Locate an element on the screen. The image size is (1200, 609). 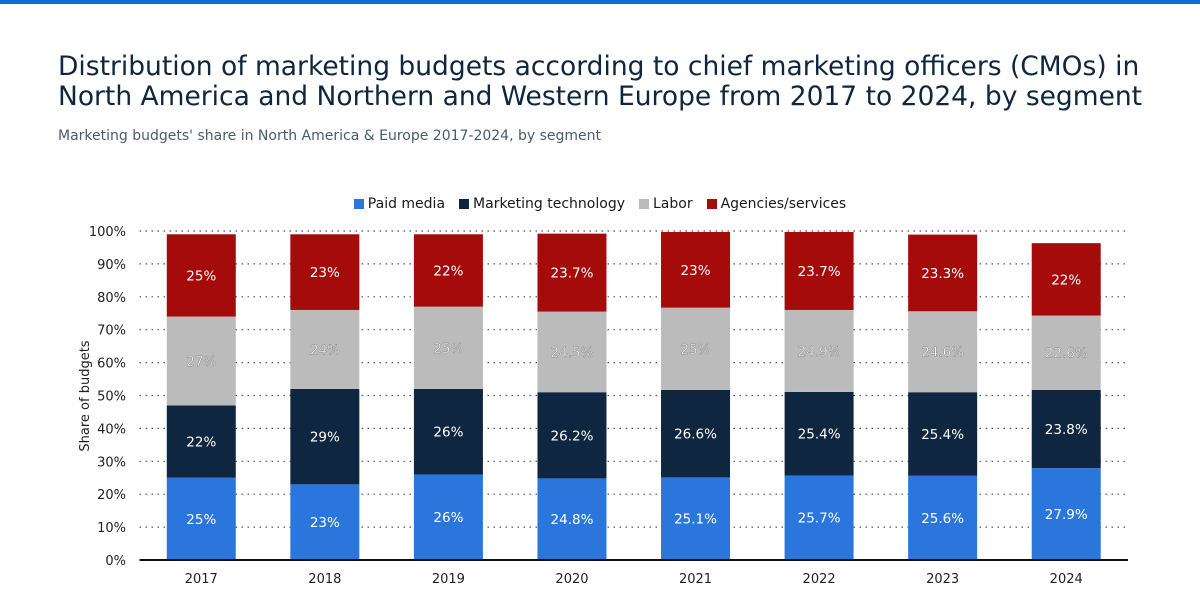
data-label: 25.7% is located at coordinates (819, 519).